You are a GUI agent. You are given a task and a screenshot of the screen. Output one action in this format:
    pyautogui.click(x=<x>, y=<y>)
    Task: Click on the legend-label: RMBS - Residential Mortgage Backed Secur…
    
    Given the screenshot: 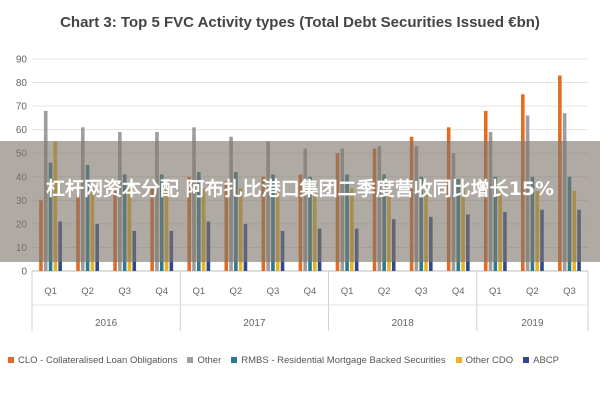 What is the action you would take?
    pyautogui.click(x=343, y=360)
    